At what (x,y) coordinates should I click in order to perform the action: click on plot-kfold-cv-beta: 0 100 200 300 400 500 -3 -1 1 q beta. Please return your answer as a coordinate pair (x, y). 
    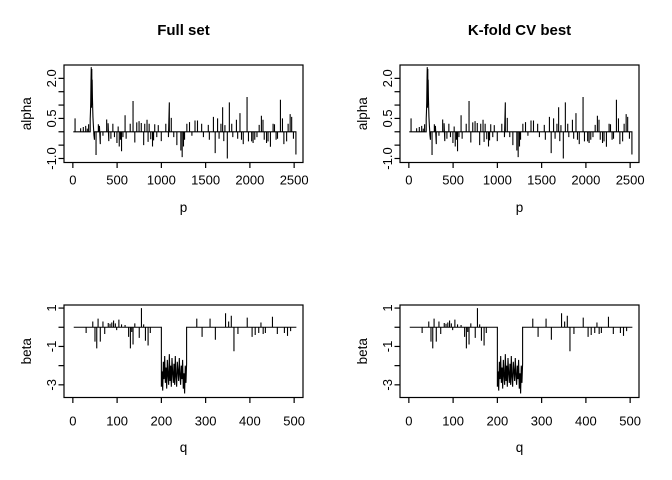
    Looking at the image, I should click on (498, 379).